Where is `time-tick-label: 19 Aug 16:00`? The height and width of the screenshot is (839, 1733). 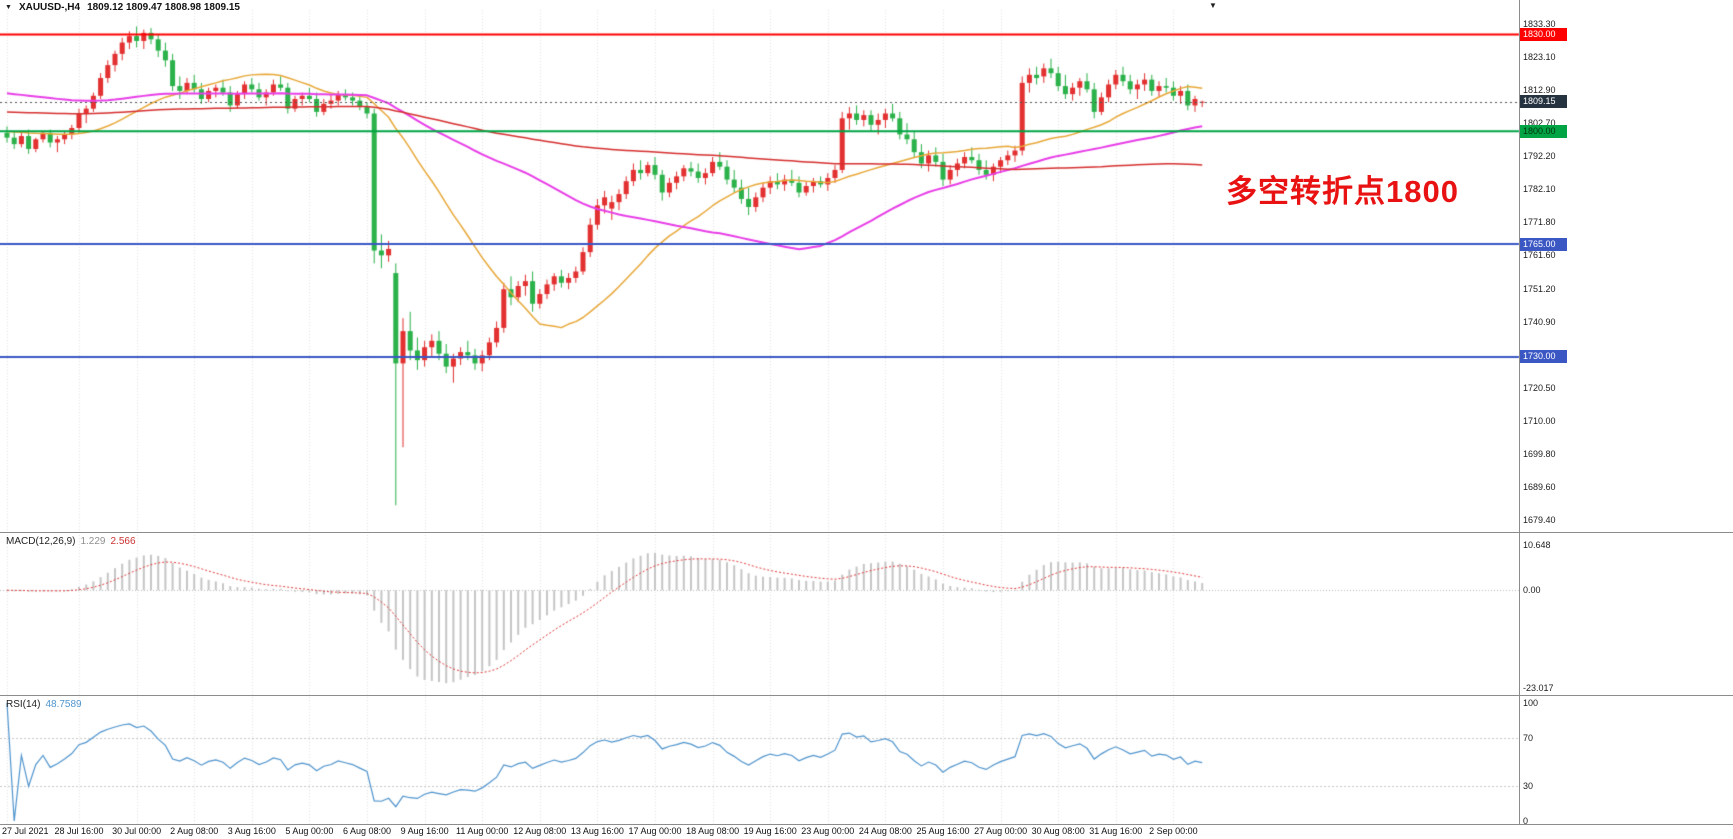
time-tick-label: 19 Aug 16:00 is located at coordinates (770, 831).